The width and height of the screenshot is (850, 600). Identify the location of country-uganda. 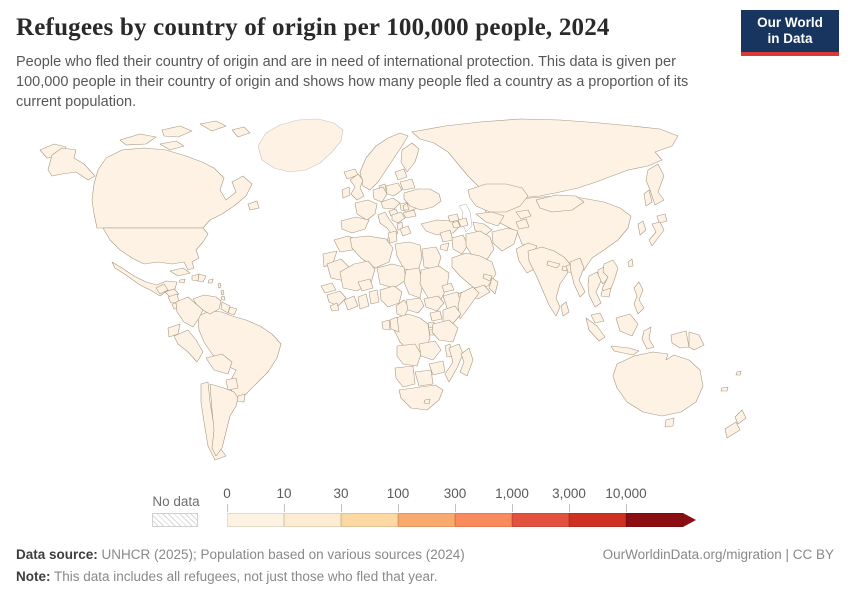
(436, 316).